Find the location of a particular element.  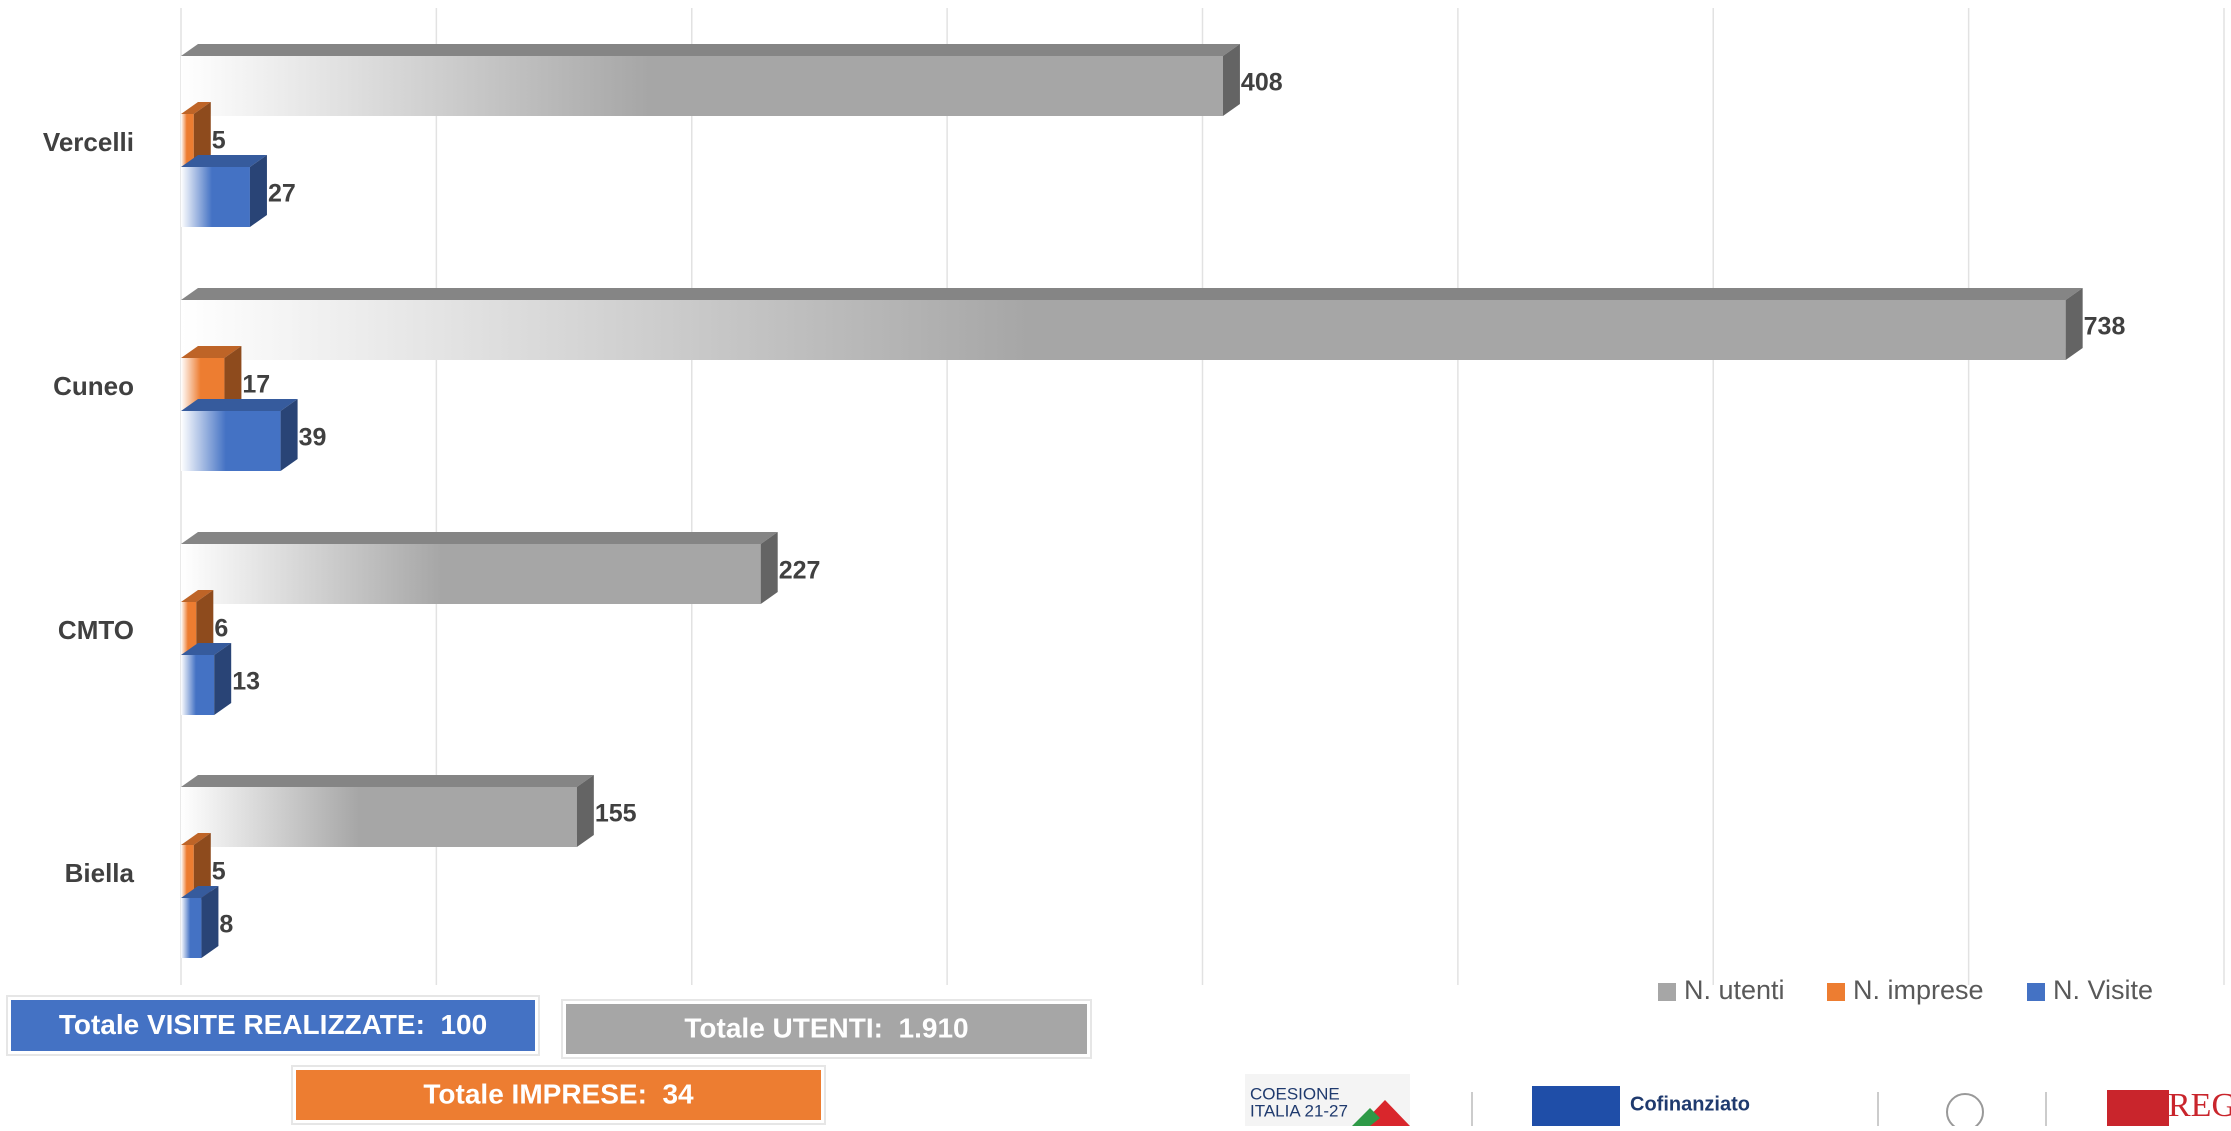

value-label: 155 is located at coordinates (616, 814).